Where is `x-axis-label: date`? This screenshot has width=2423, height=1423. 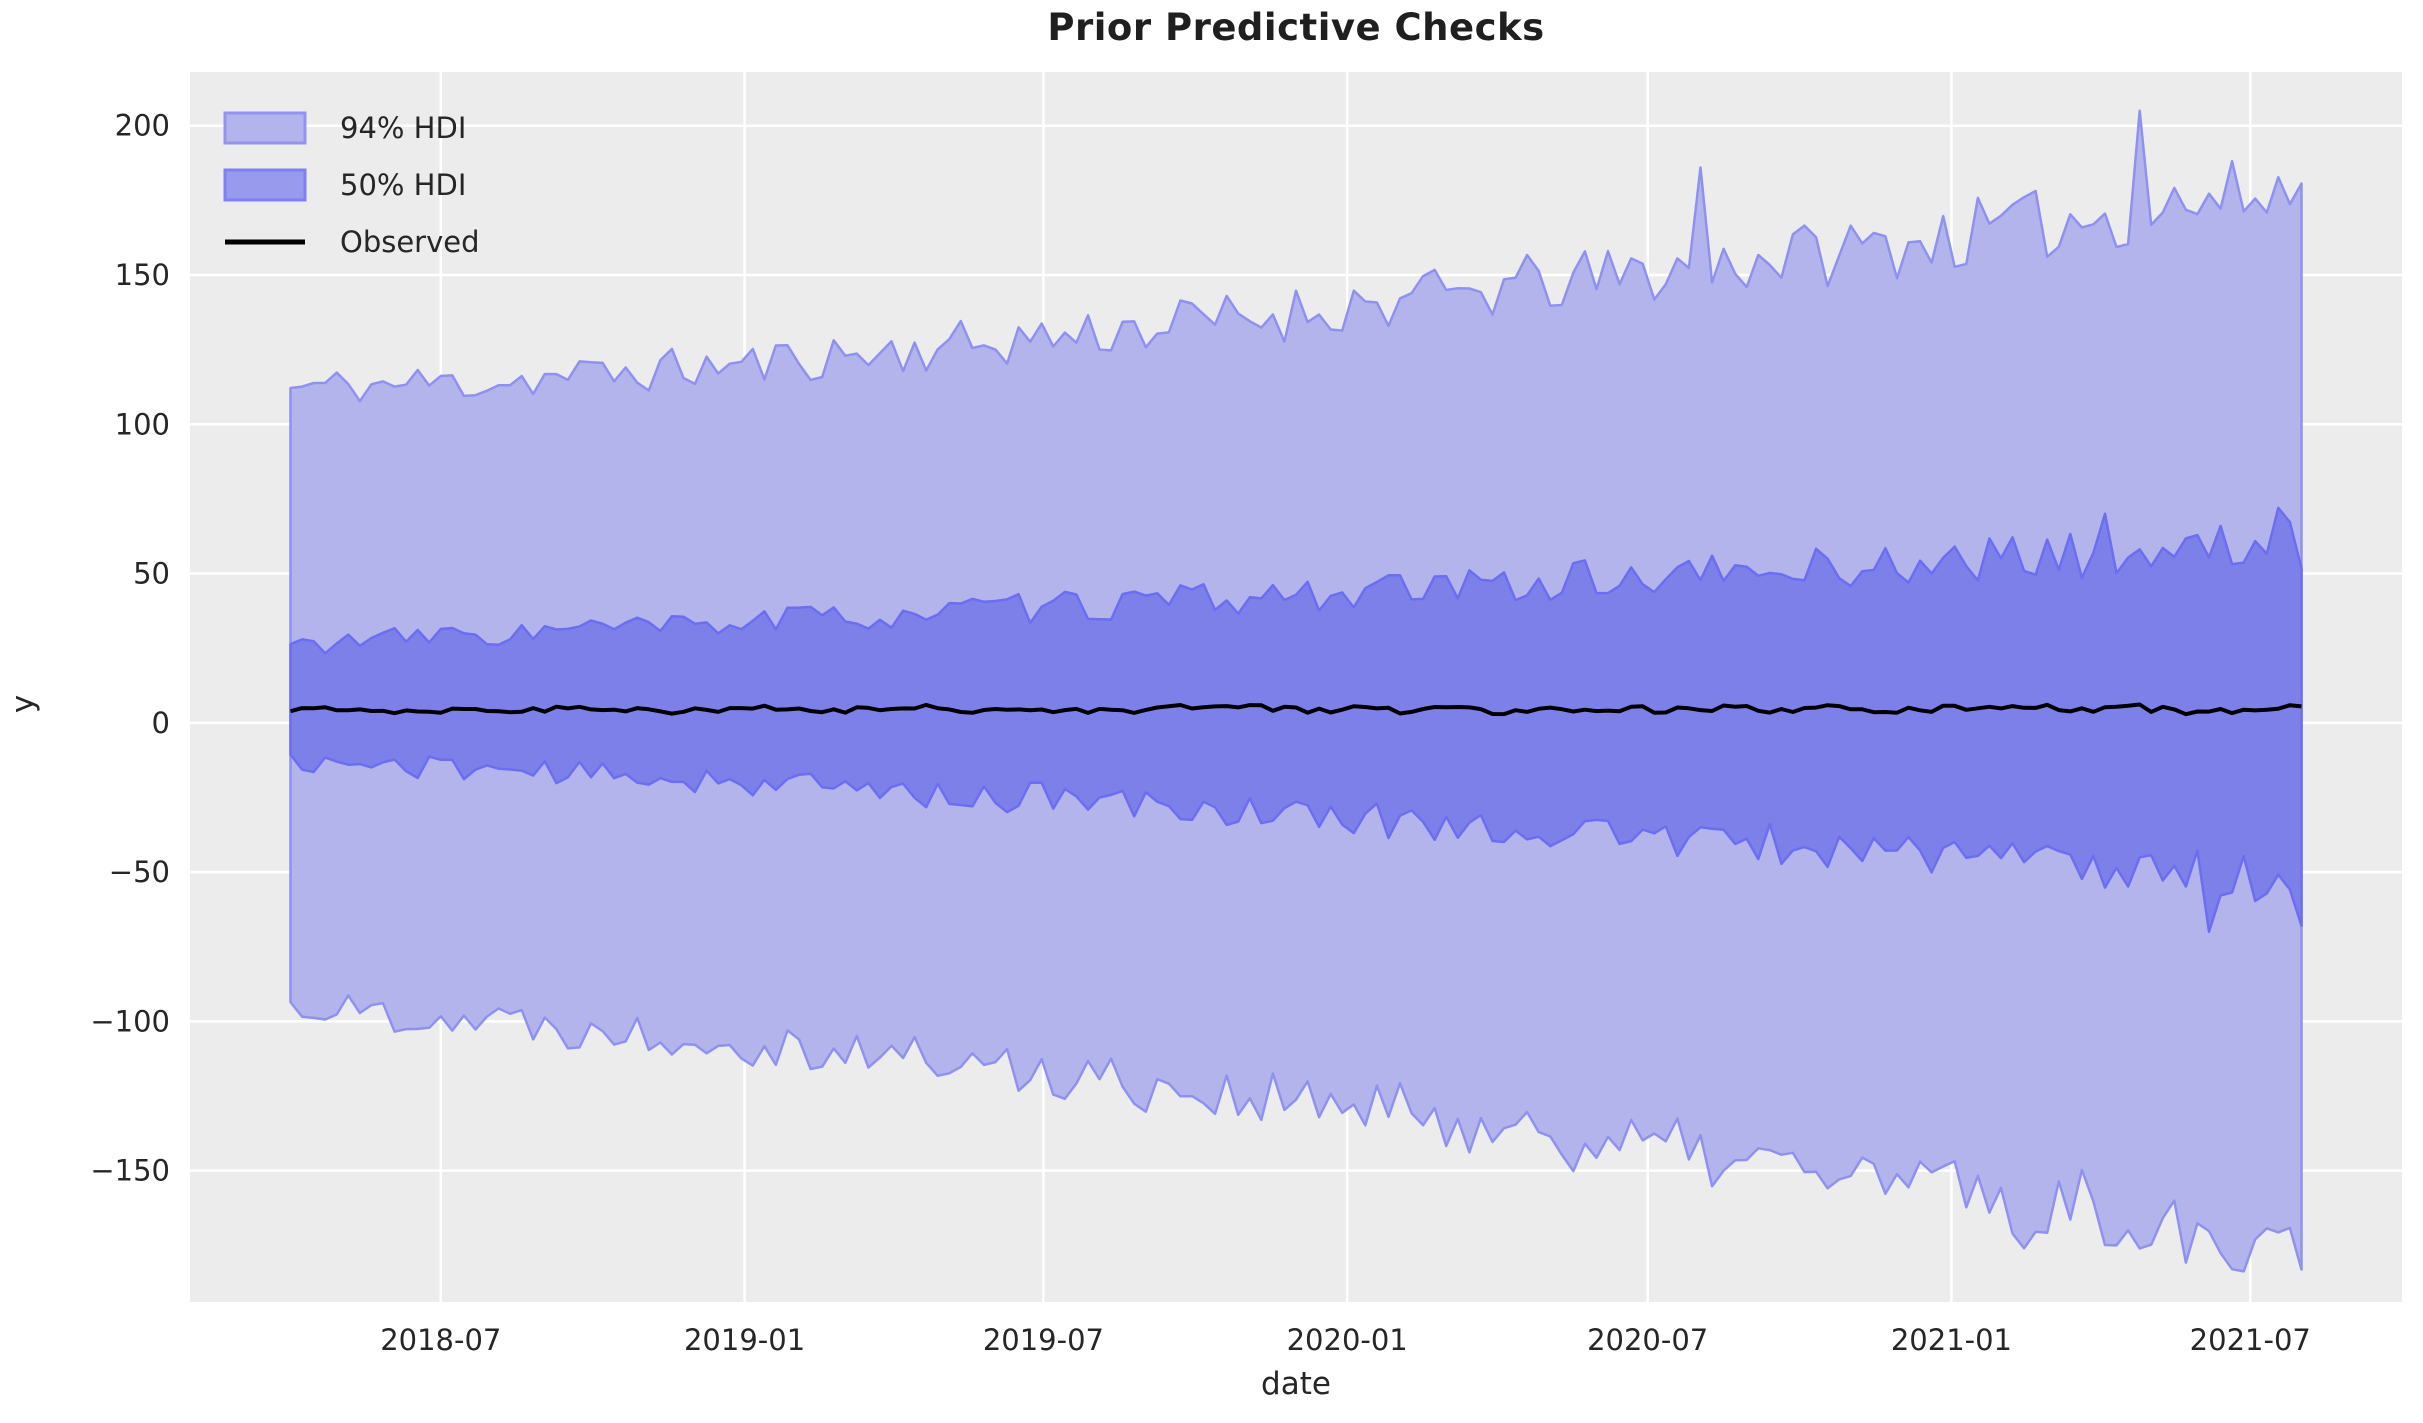 x-axis-label: date is located at coordinates (1296, 1384).